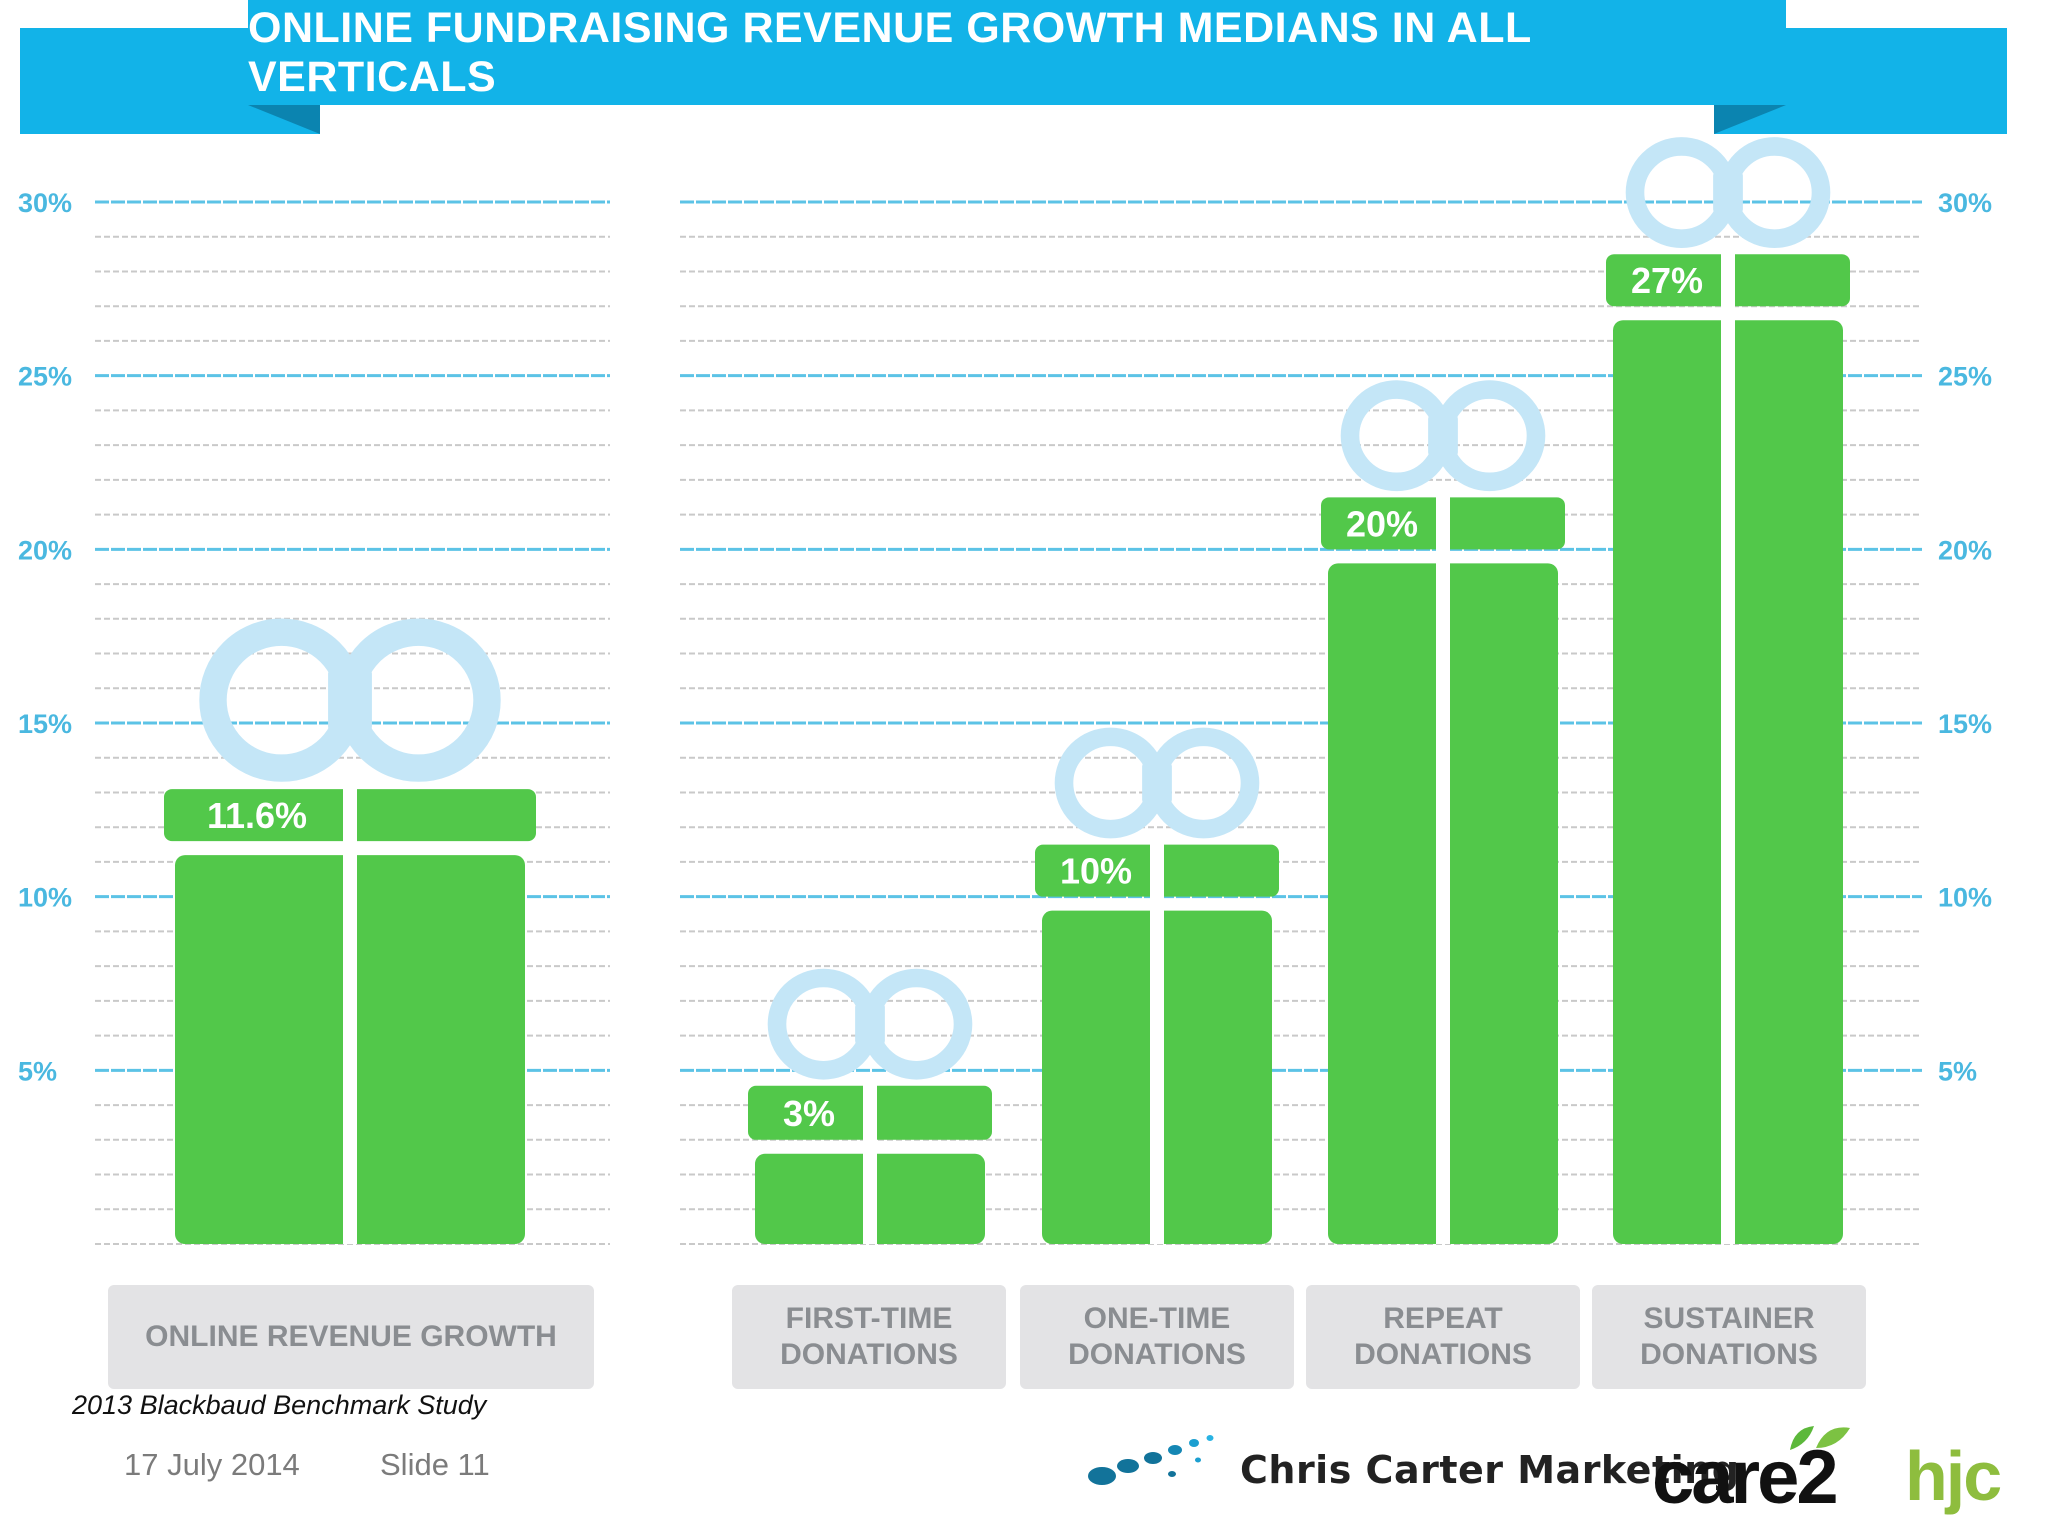 Image resolution: width=2048 pixels, height=1536 pixels. What do you see at coordinates (809, 1113) in the screenshot?
I see `bar-value-label: 3%` at bounding box center [809, 1113].